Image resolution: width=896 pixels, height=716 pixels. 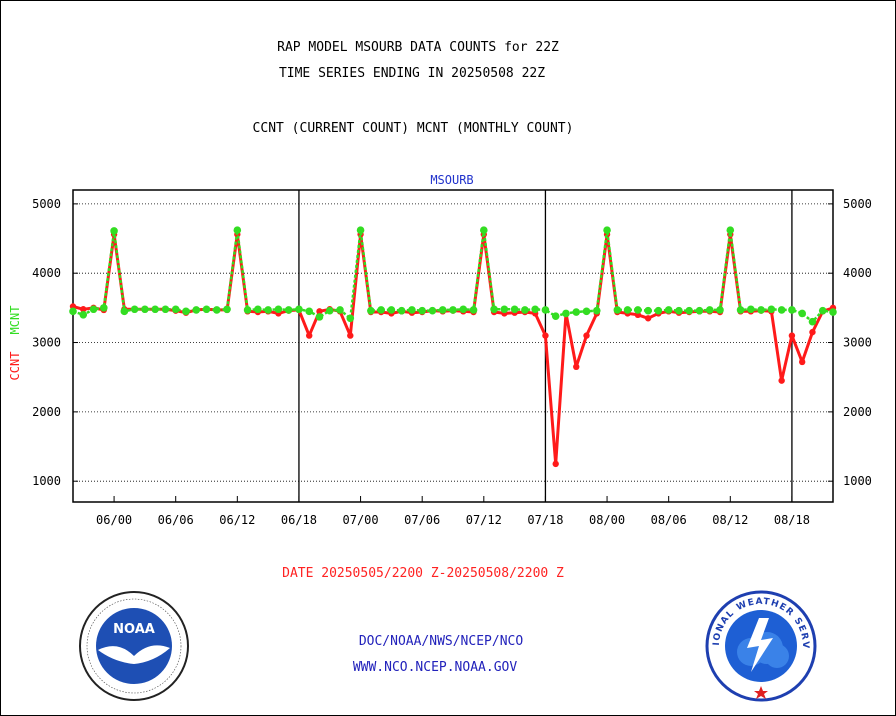 I want to click on x-tick-label: 06/18, so click(x=299, y=520).